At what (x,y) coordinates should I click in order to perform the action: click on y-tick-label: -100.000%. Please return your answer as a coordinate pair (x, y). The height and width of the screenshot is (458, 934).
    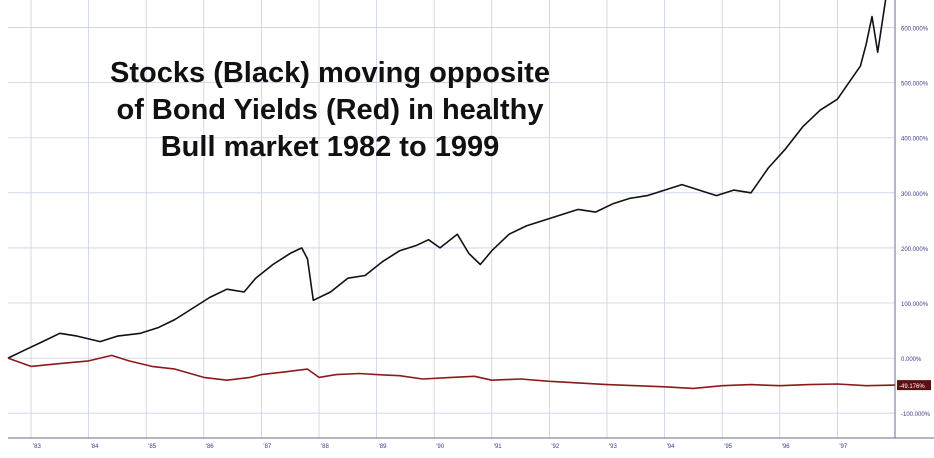
    Looking at the image, I should click on (916, 415).